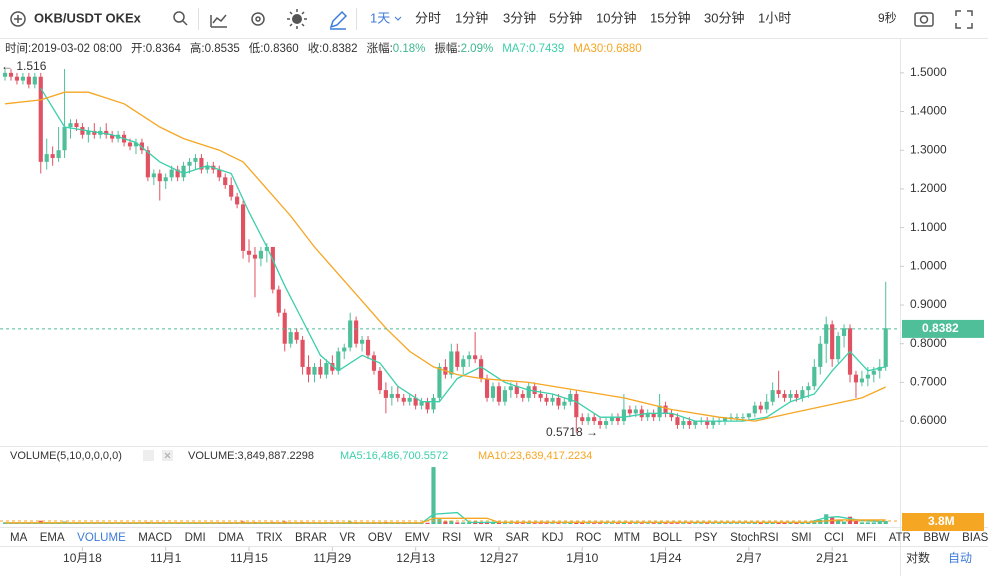 The image size is (988, 576). I want to click on volume-header: VOLUME:3,849,887.2298, so click(251, 456).